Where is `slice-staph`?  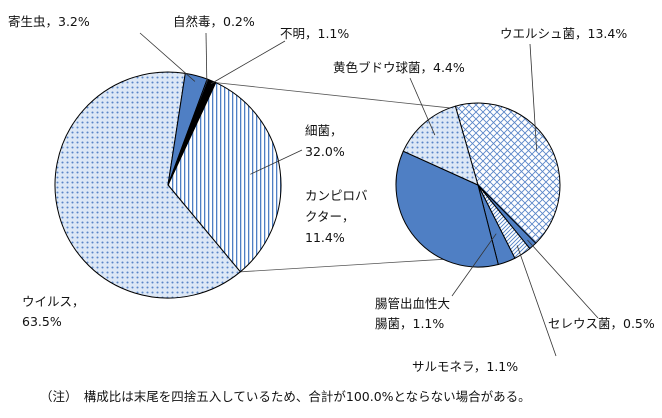
slice-staph is located at coordinates (440, 145).